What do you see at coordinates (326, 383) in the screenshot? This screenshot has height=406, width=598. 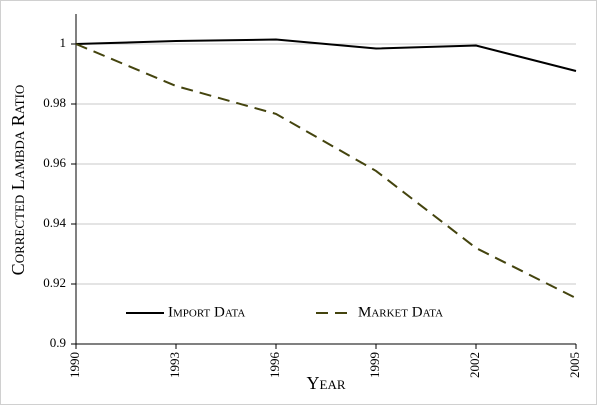 I see `x-axis-title: Year` at bounding box center [326, 383].